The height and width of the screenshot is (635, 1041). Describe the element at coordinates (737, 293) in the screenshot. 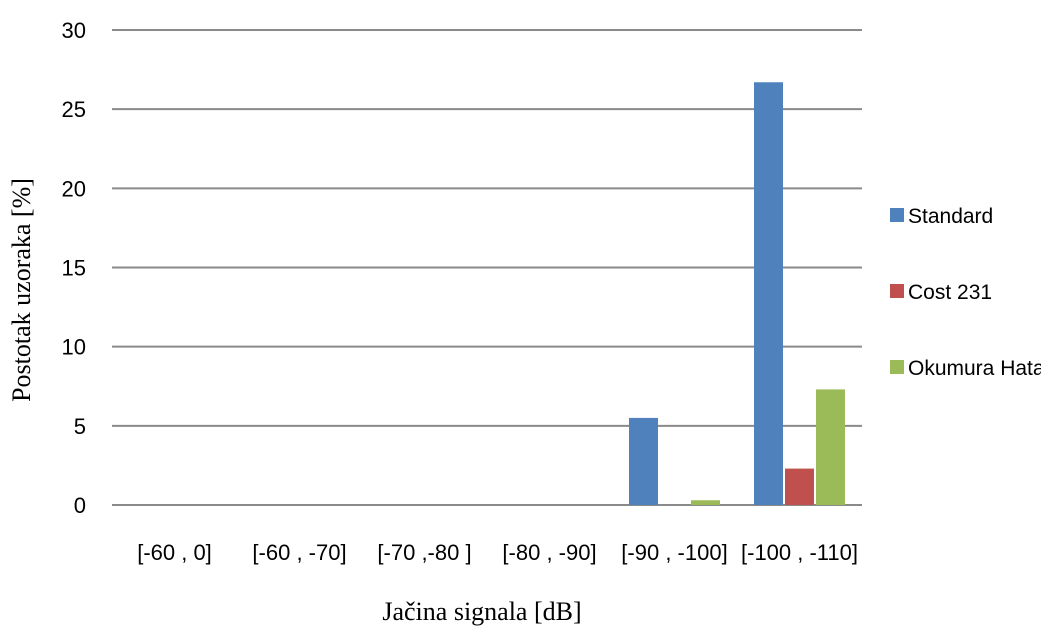

I see `bars` at that location.